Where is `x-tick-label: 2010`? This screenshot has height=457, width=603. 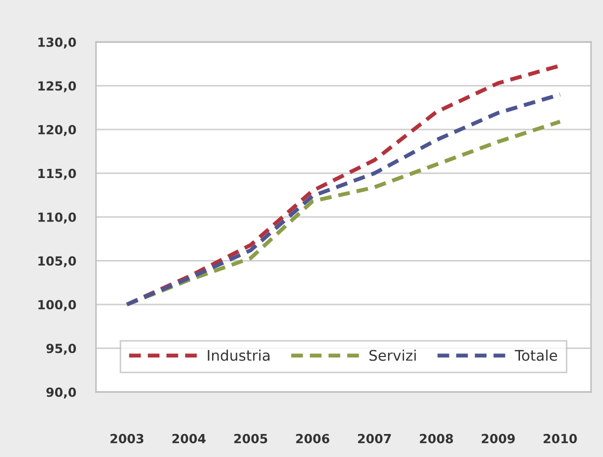
x-tick-label: 2010 is located at coordinates (560, 439).